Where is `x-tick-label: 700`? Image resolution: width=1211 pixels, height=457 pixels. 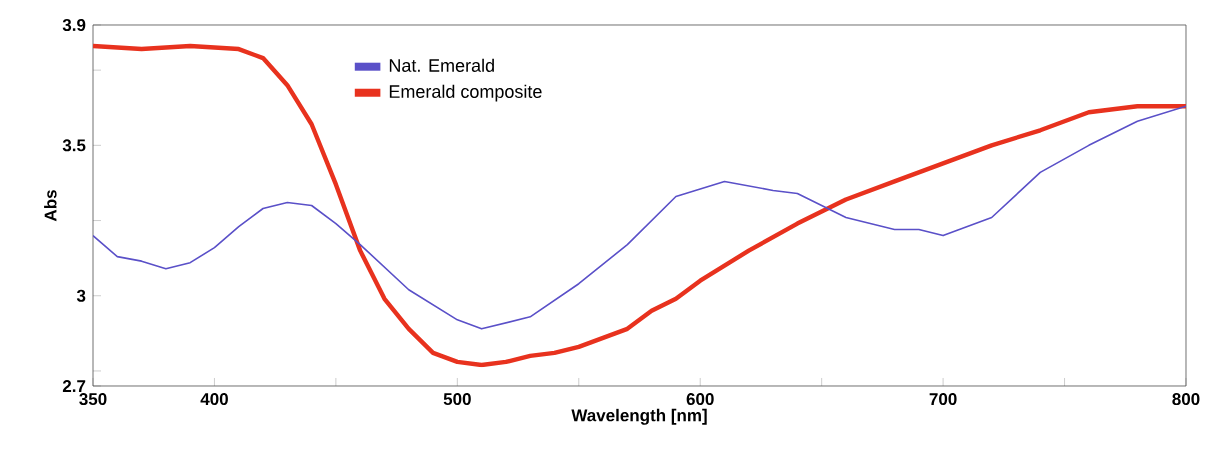
x-tick-label: 700 is located at coordinates (943, 399).